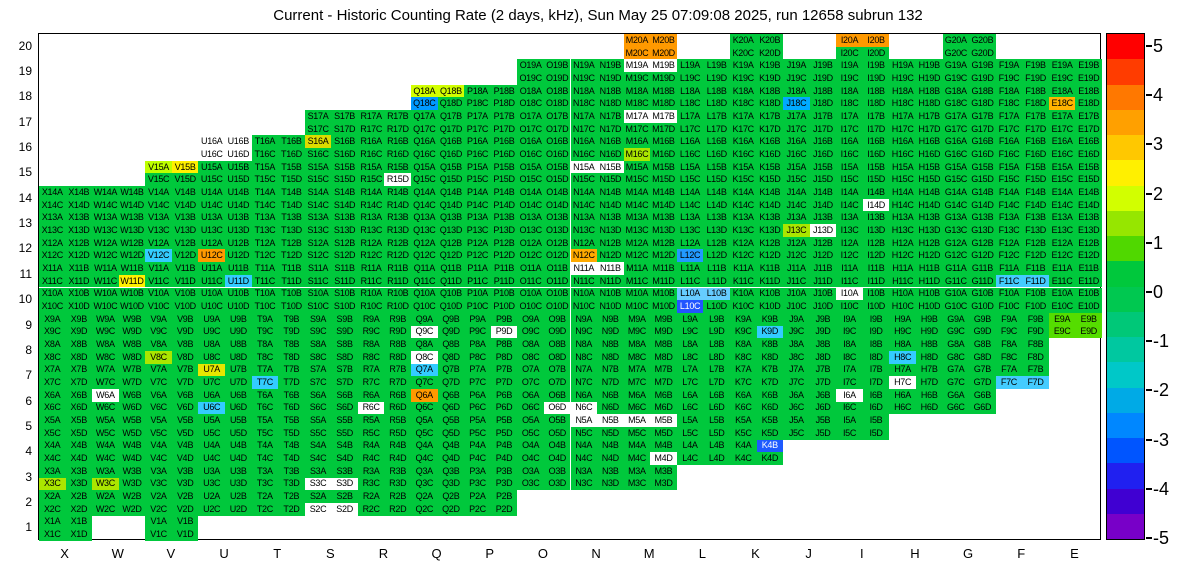  I want to click on channel-T3A: T3A, so click(265, 471).